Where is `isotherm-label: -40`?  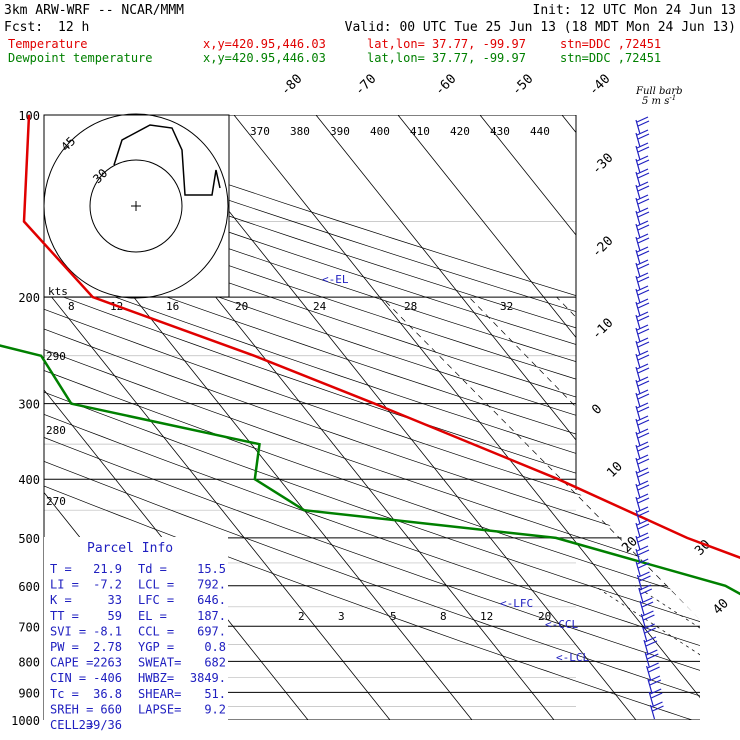
isotherm-label: -40 is located at coordinates (599, 85).